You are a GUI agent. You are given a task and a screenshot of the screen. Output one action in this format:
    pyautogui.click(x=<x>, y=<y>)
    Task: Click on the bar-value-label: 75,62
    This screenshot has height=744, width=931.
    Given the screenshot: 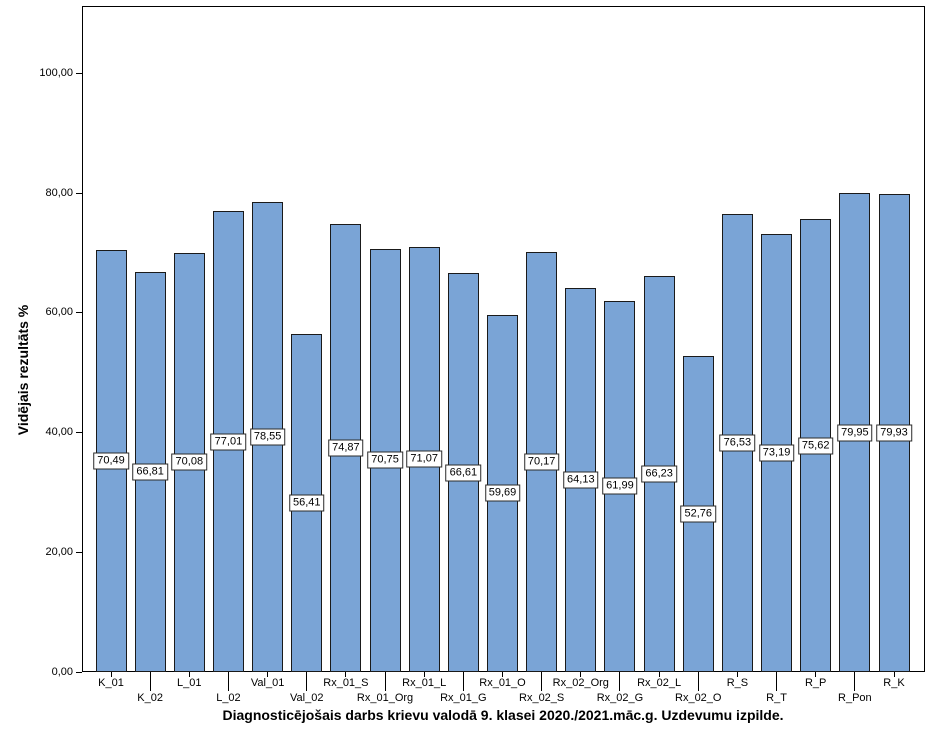 What is the action you would take?
    pyautogui.click(x=815, y=446)
    